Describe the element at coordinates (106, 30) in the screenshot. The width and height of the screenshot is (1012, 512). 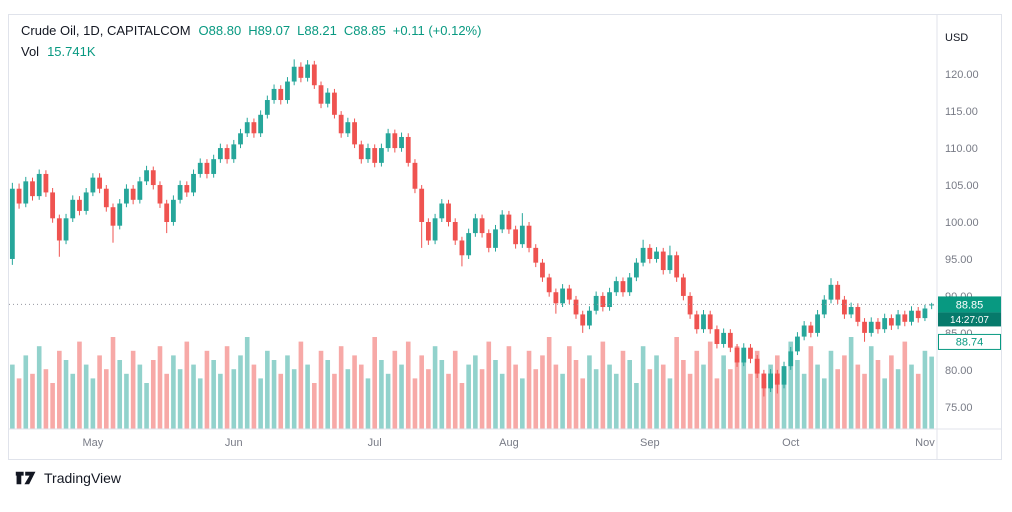
I see `symbol-title: Crude Oil, 1D, CAPITALCOM` at that location.